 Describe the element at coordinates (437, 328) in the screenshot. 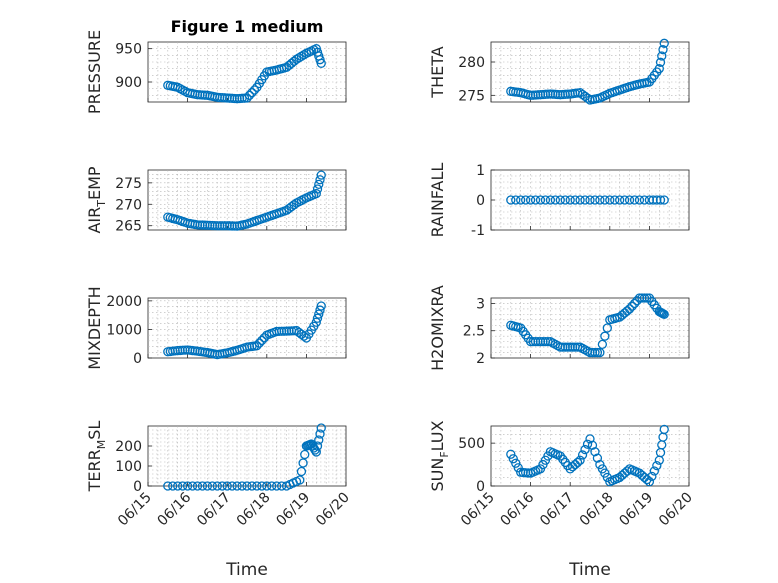

I see `y-axis-label: H2OMIXRA` at that location.